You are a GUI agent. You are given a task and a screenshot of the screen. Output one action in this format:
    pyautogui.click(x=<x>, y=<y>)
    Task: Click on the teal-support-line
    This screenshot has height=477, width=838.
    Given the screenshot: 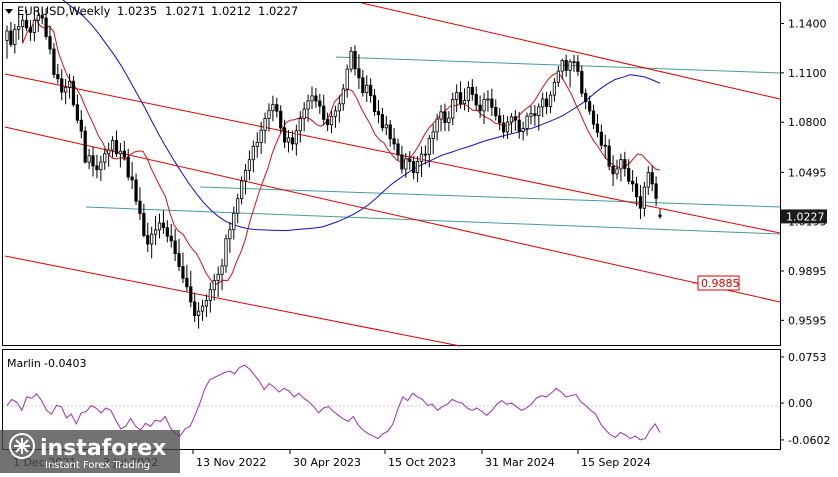 What is the action you would take?
    pyautogui.click(x=433, y=220)
    